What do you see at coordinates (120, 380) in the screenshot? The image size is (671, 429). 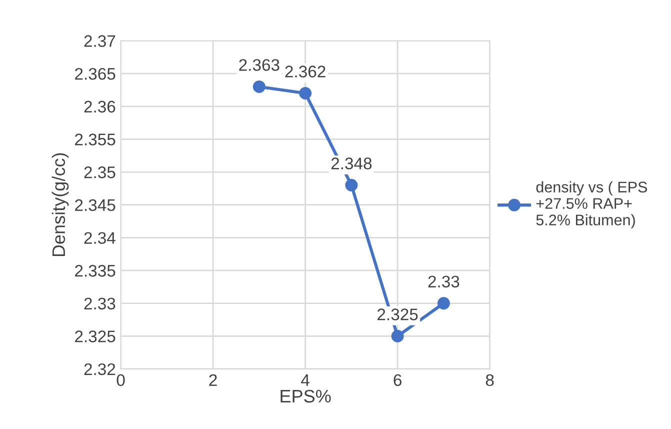 I see `x-tick-label: 0` at bounding box center [120, 380].